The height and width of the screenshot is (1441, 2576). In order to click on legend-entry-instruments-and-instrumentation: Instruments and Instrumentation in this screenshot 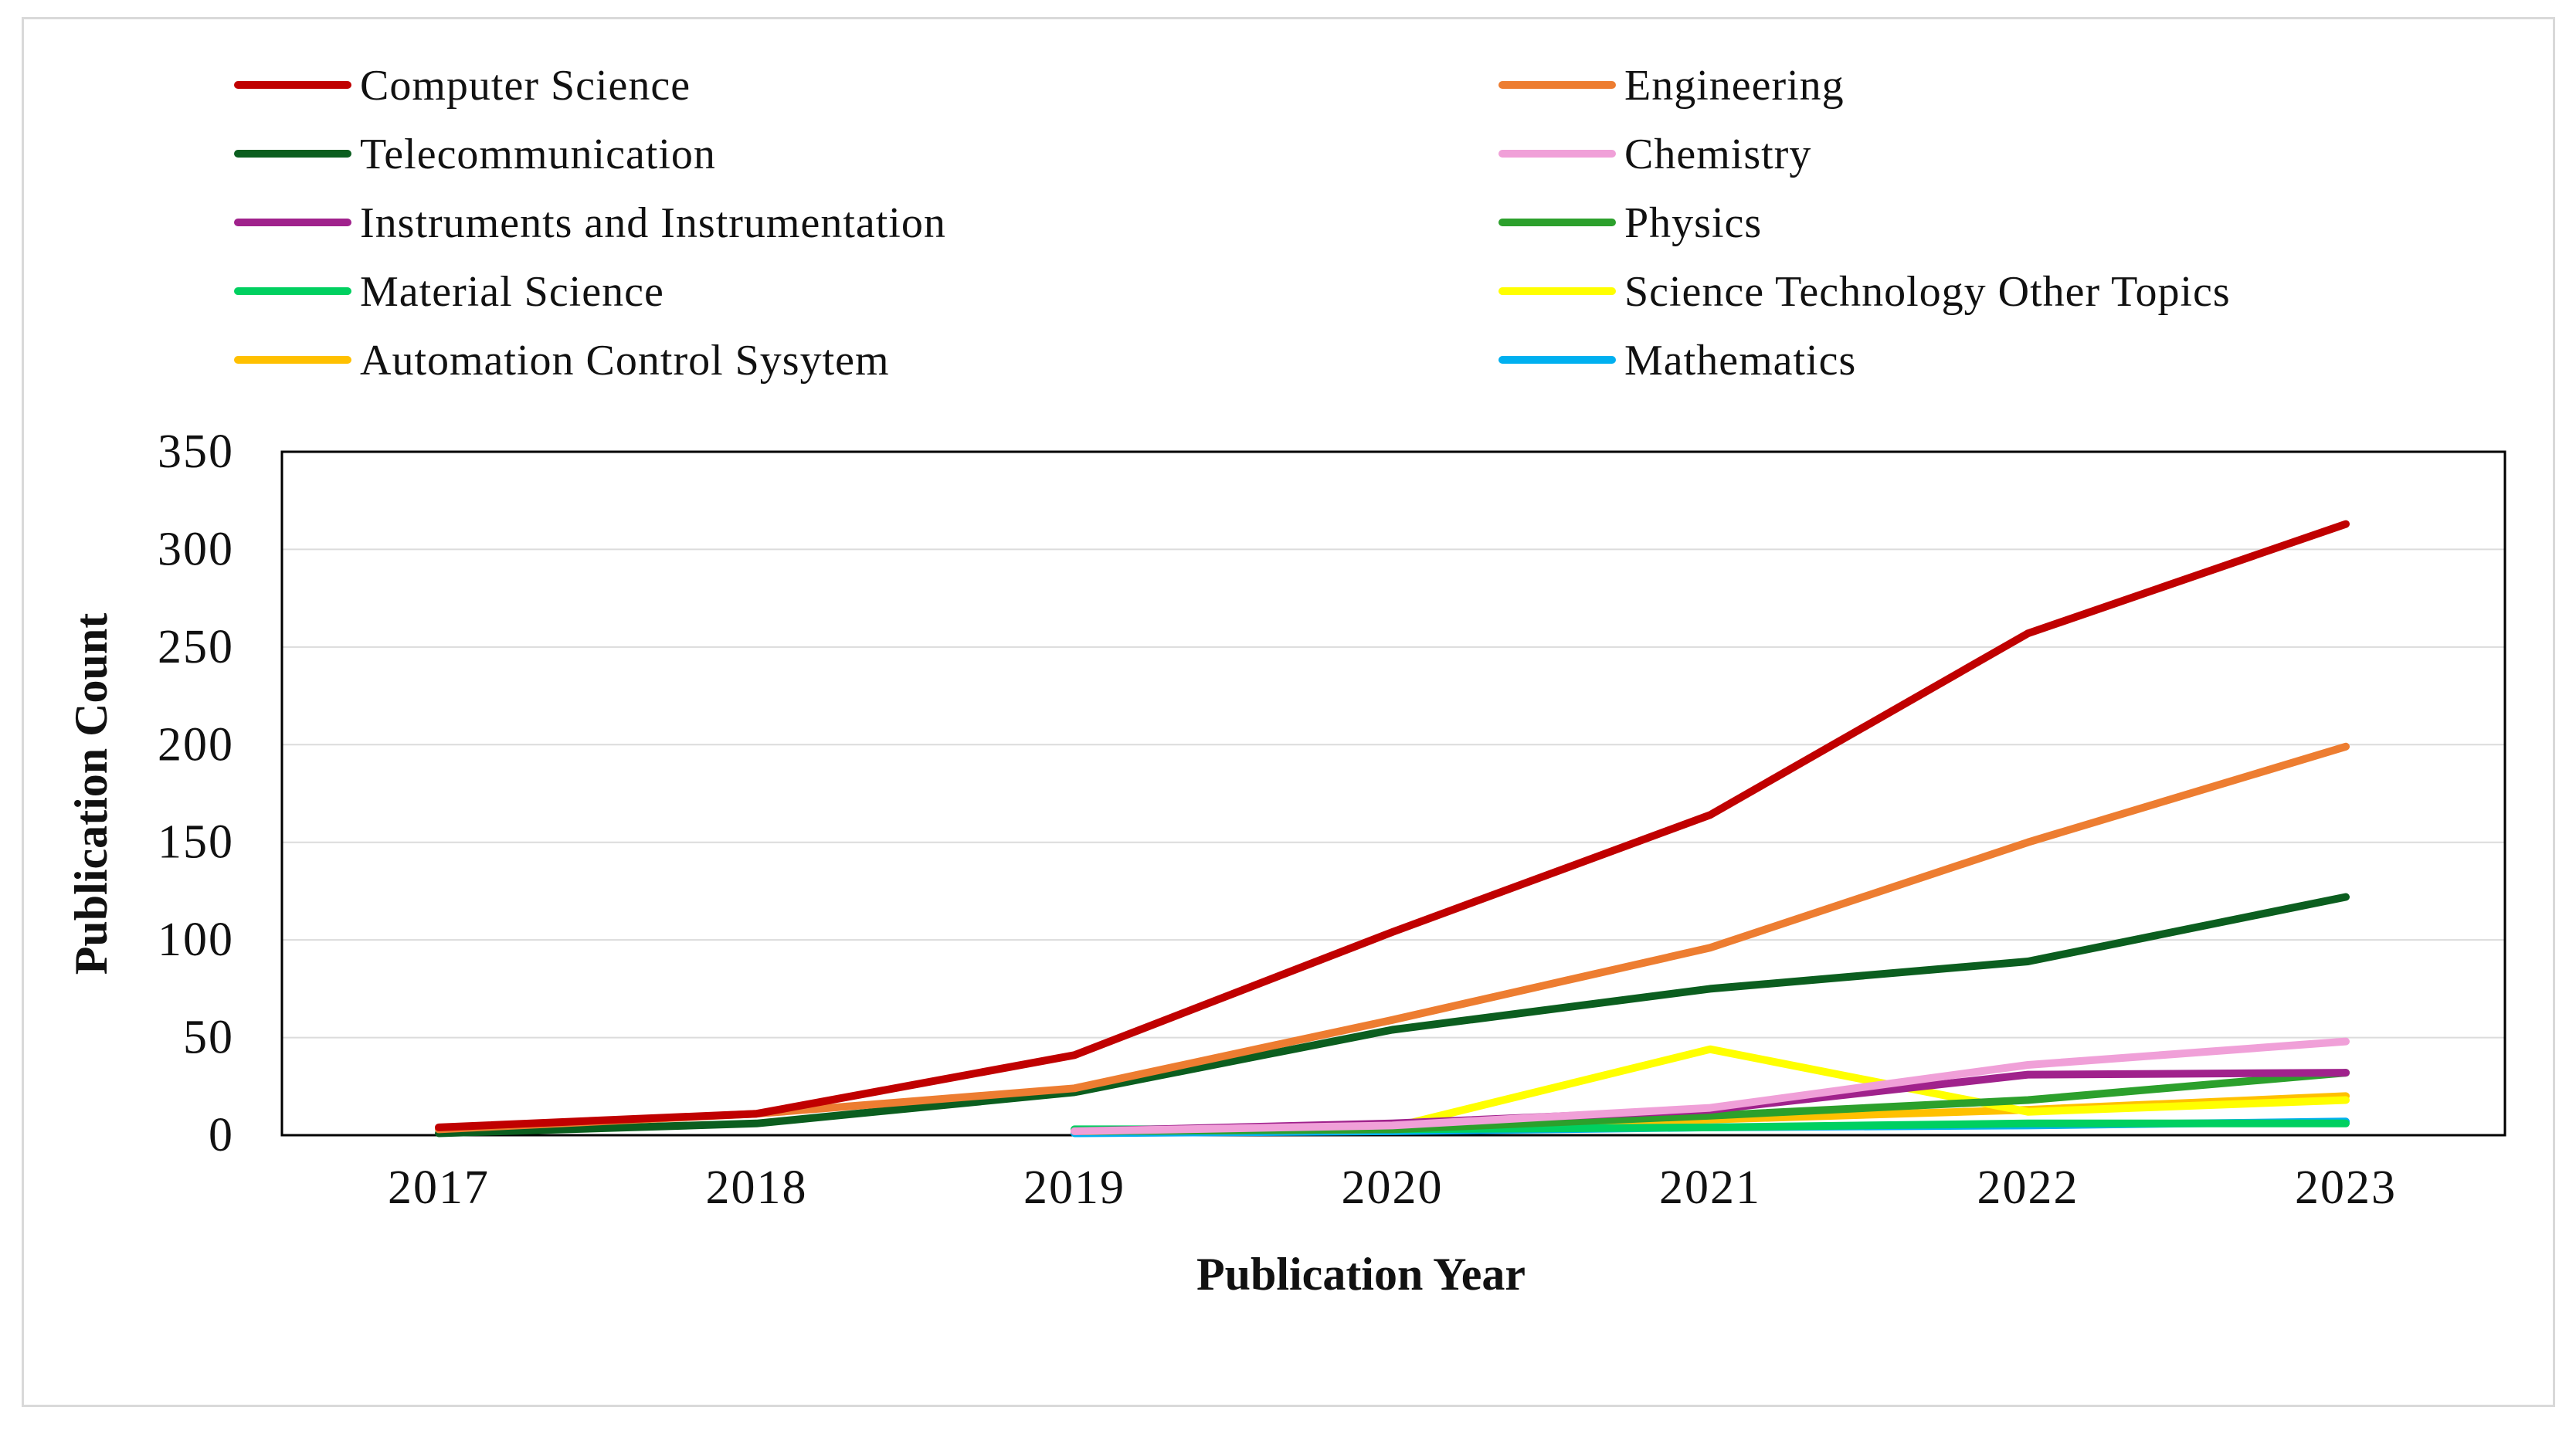, I will do `click(590, 223)`.